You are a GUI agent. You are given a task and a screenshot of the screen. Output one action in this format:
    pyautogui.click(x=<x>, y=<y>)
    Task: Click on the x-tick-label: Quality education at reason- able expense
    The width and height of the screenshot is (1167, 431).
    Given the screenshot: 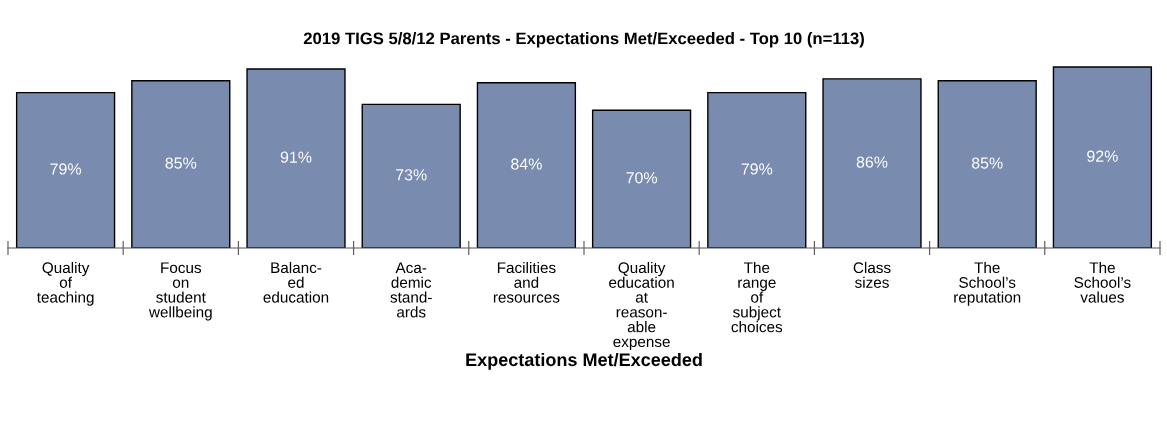 What is the action you would take?
    pyautogui.click(x=641, y=306)
    